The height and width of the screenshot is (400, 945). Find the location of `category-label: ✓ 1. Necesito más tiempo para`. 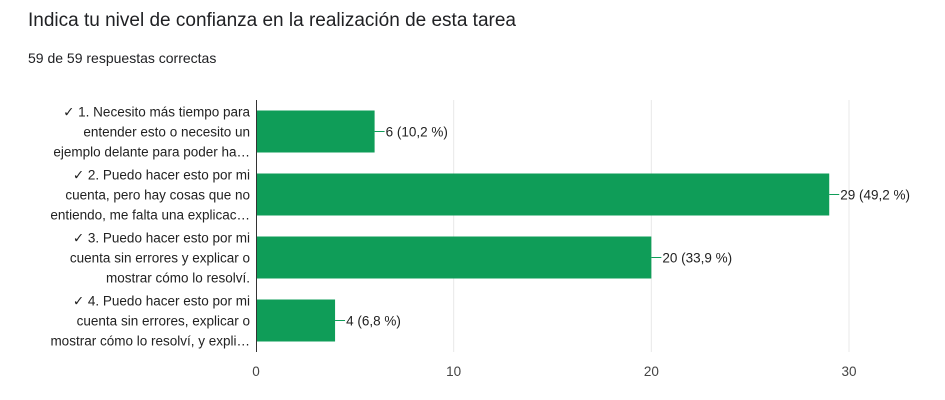

category-label: ✓ 1. Necesito más tiempo para is located at coordinates (156, 112).